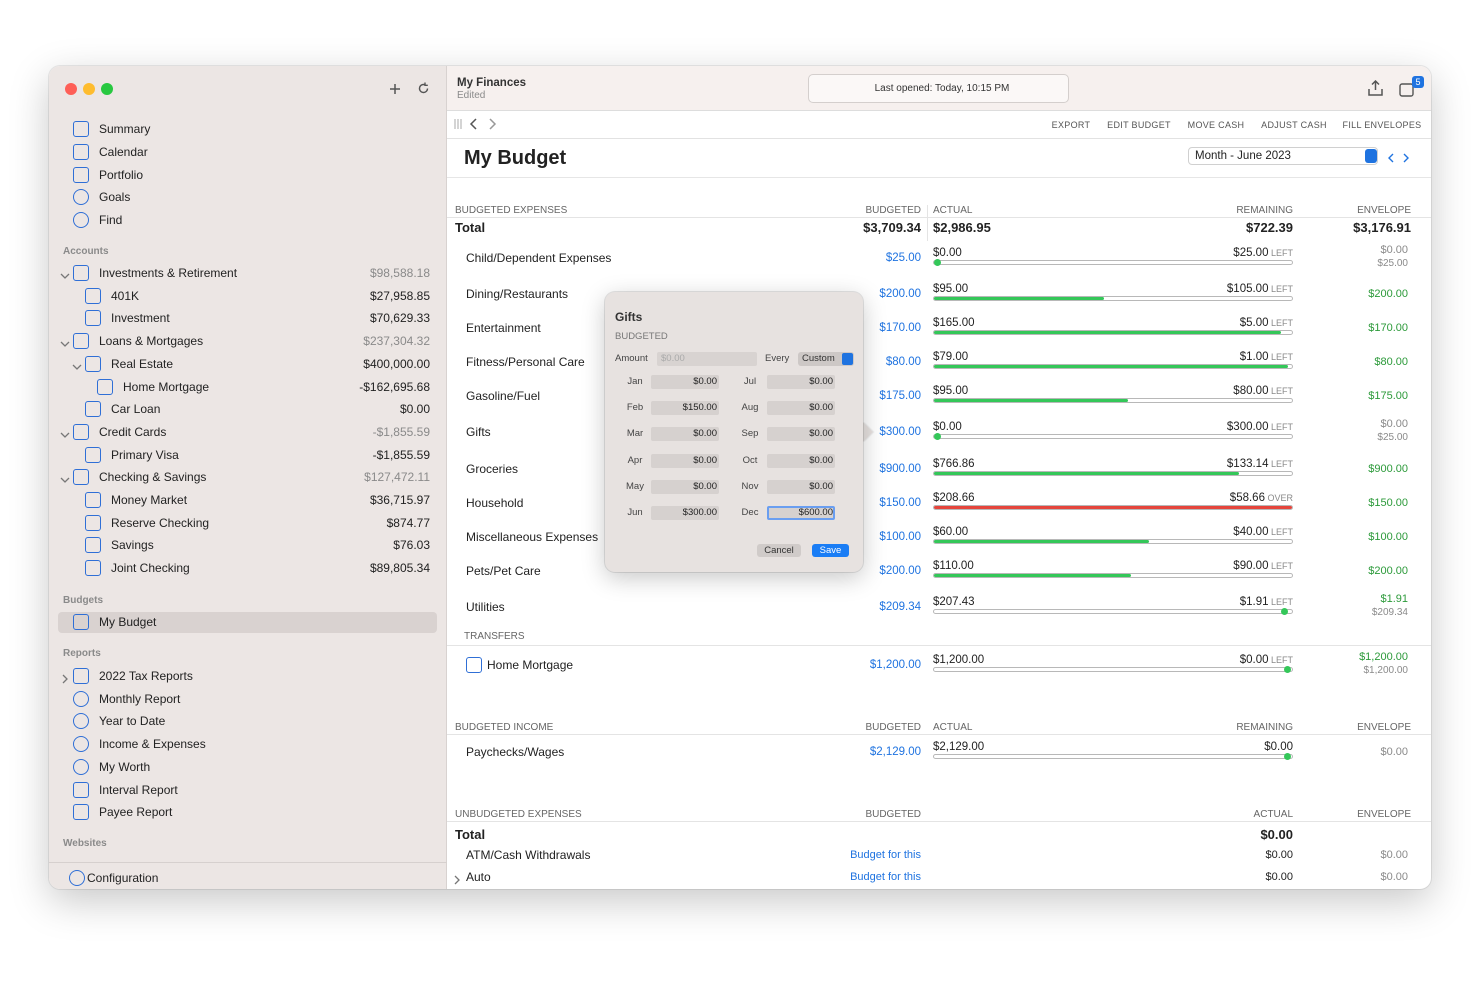 This screenshot has height=987, width=1480. Describe the element at coordinates (160, 522) in the screenshot. I see `account-name: Reserve Checking` at that location.